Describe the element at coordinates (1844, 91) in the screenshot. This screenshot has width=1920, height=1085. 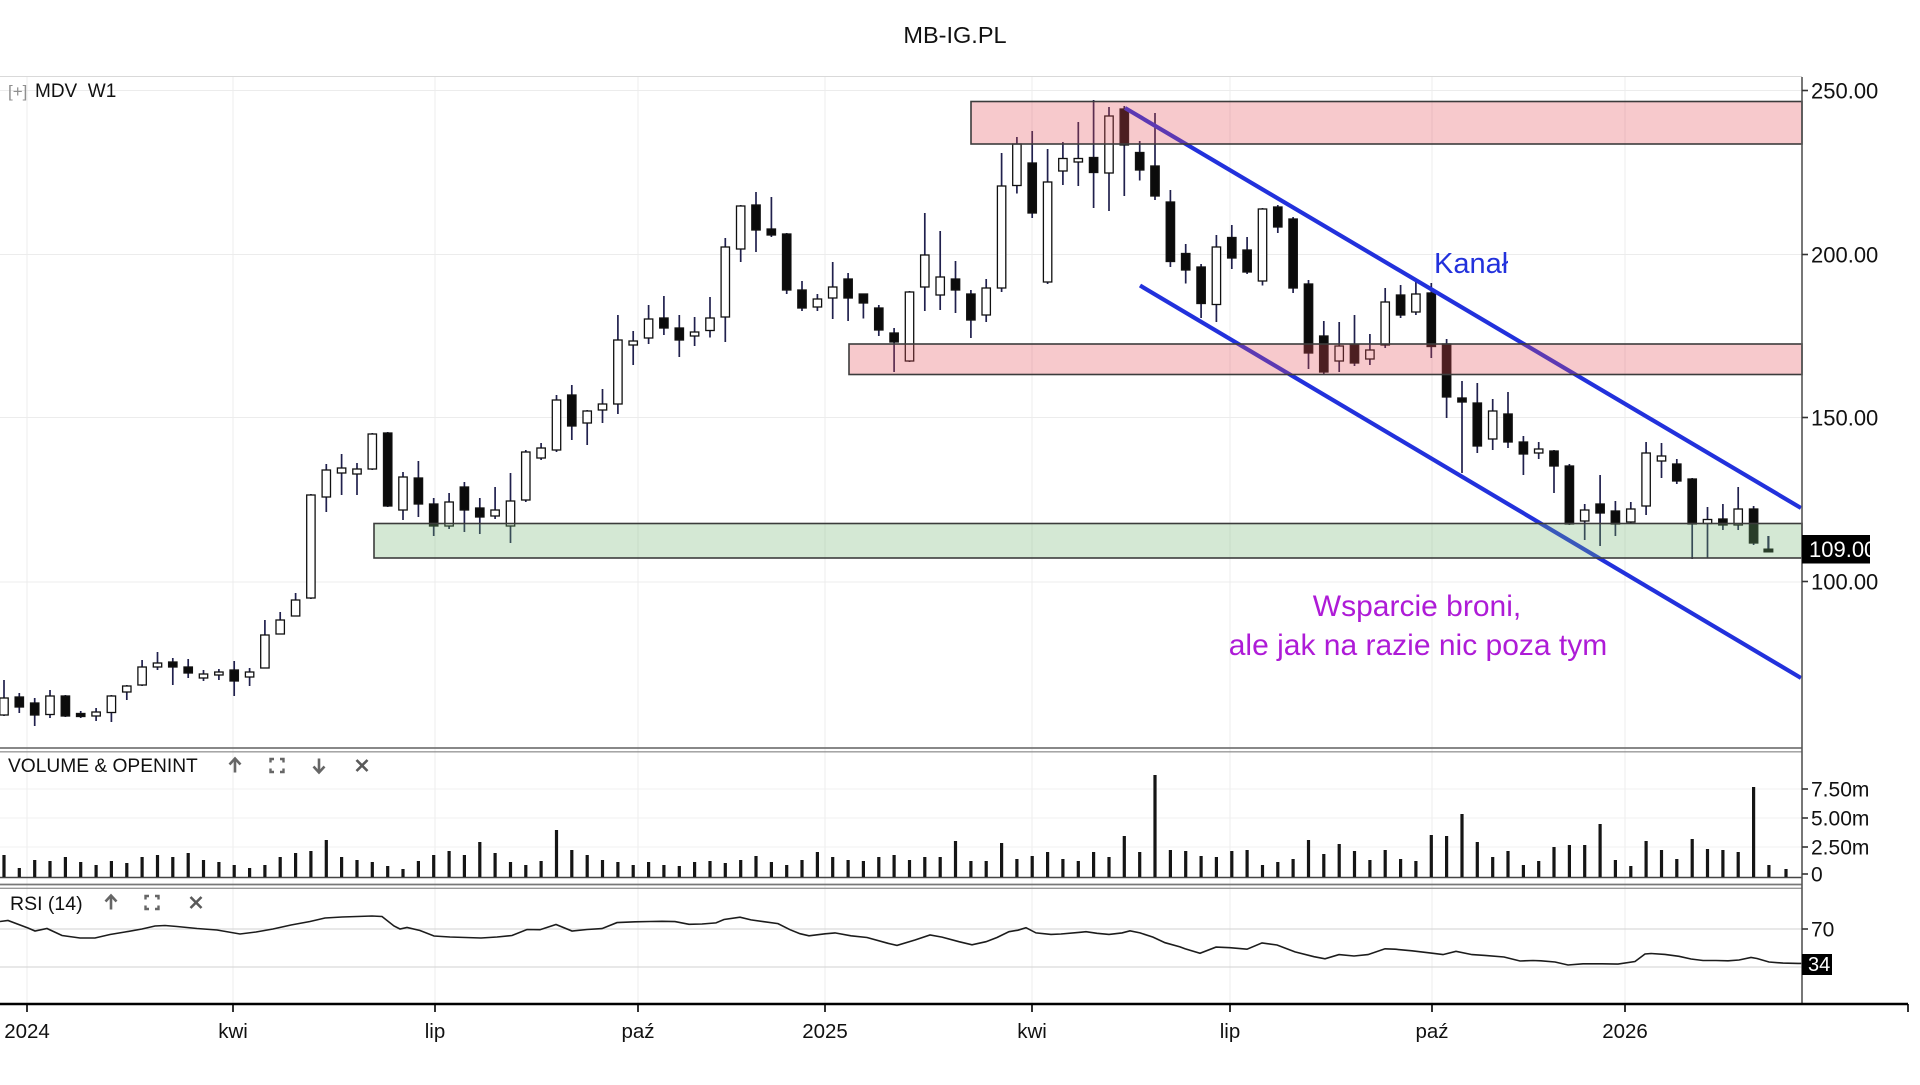
I see `svg-text: 250.00` at that location.